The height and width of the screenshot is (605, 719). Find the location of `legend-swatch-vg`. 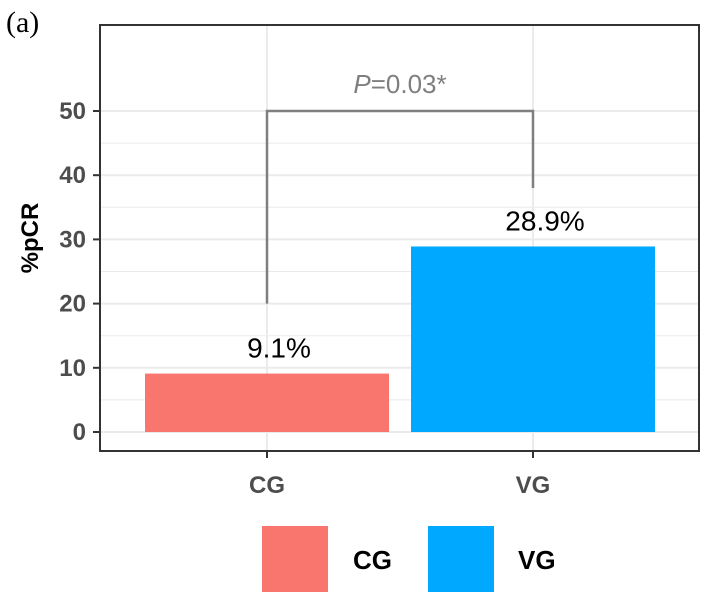

legend-swatch-vg is located at coordinates (461, 559).